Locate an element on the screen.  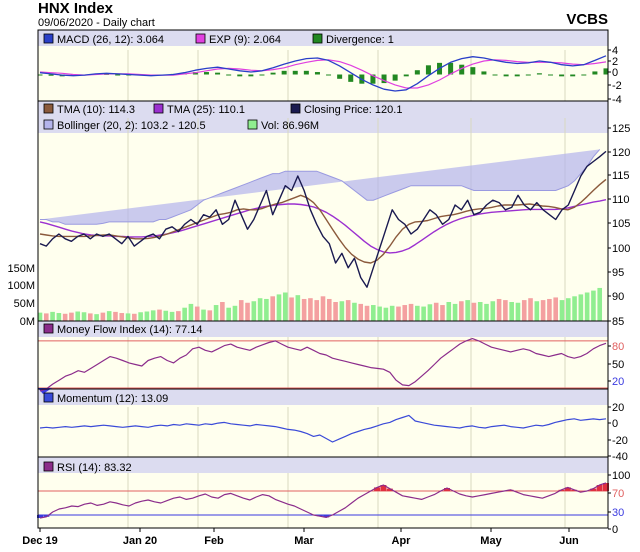
price-ytick-label: 95 is located at coordinates (618, 273).